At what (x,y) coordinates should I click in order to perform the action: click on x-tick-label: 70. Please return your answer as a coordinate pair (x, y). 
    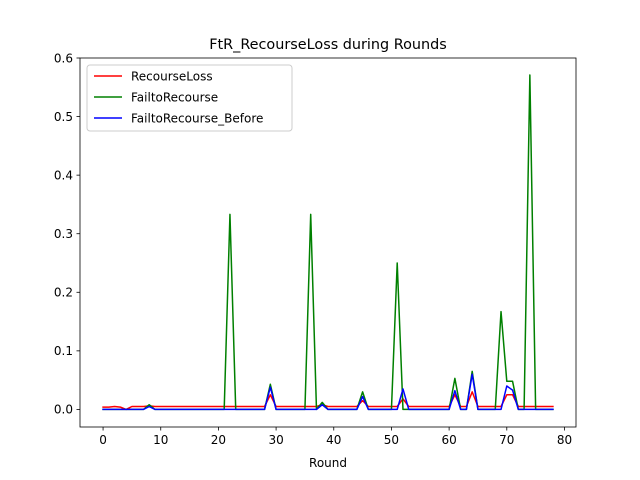
    Looking at the image, I should click on (506, 440).